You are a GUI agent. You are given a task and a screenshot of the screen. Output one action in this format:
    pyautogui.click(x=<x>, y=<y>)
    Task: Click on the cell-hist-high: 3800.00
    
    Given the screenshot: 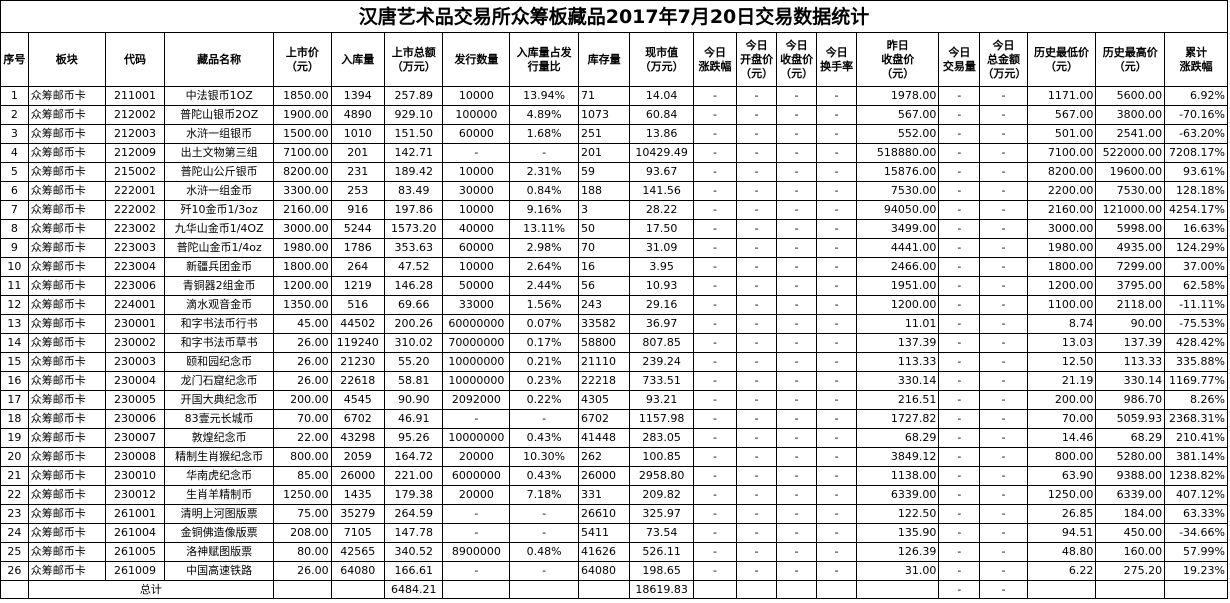 What is the action you would take?
    pyautogui.click(x=1130, y=115)
    